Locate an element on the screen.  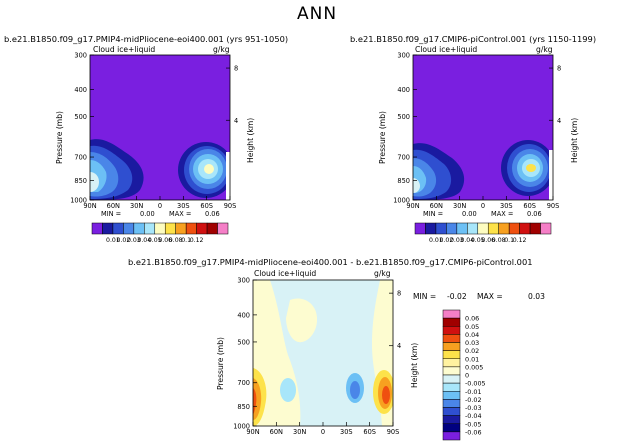
panel-2-ytick-label: 1000 is located at coordinates (401, 201).